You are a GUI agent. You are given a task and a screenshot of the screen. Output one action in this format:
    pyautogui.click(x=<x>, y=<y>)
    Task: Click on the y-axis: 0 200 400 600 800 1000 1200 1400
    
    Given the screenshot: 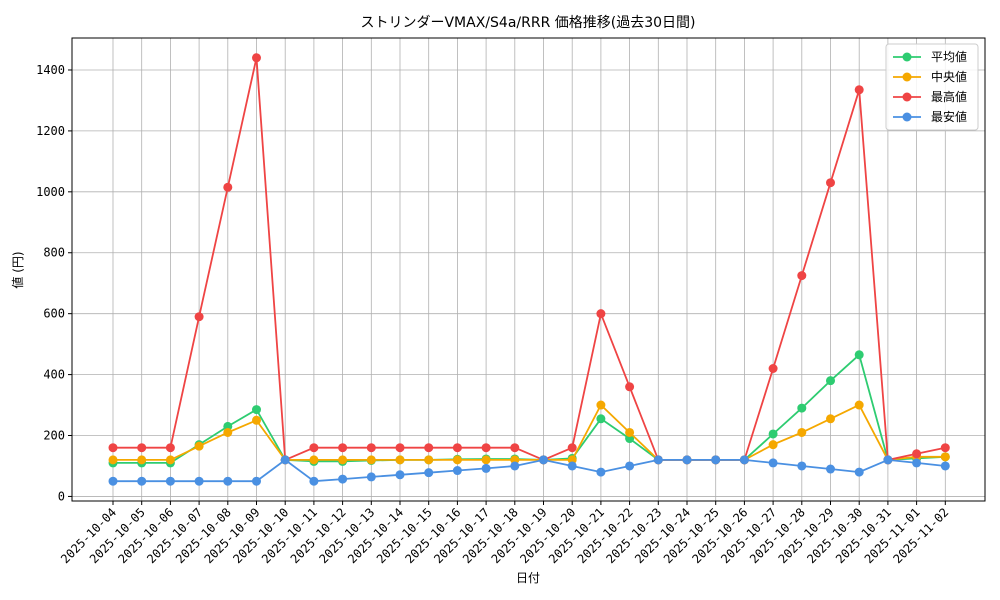 What is the action you would take?
    pyautogui.click(x=54, y=283)
    